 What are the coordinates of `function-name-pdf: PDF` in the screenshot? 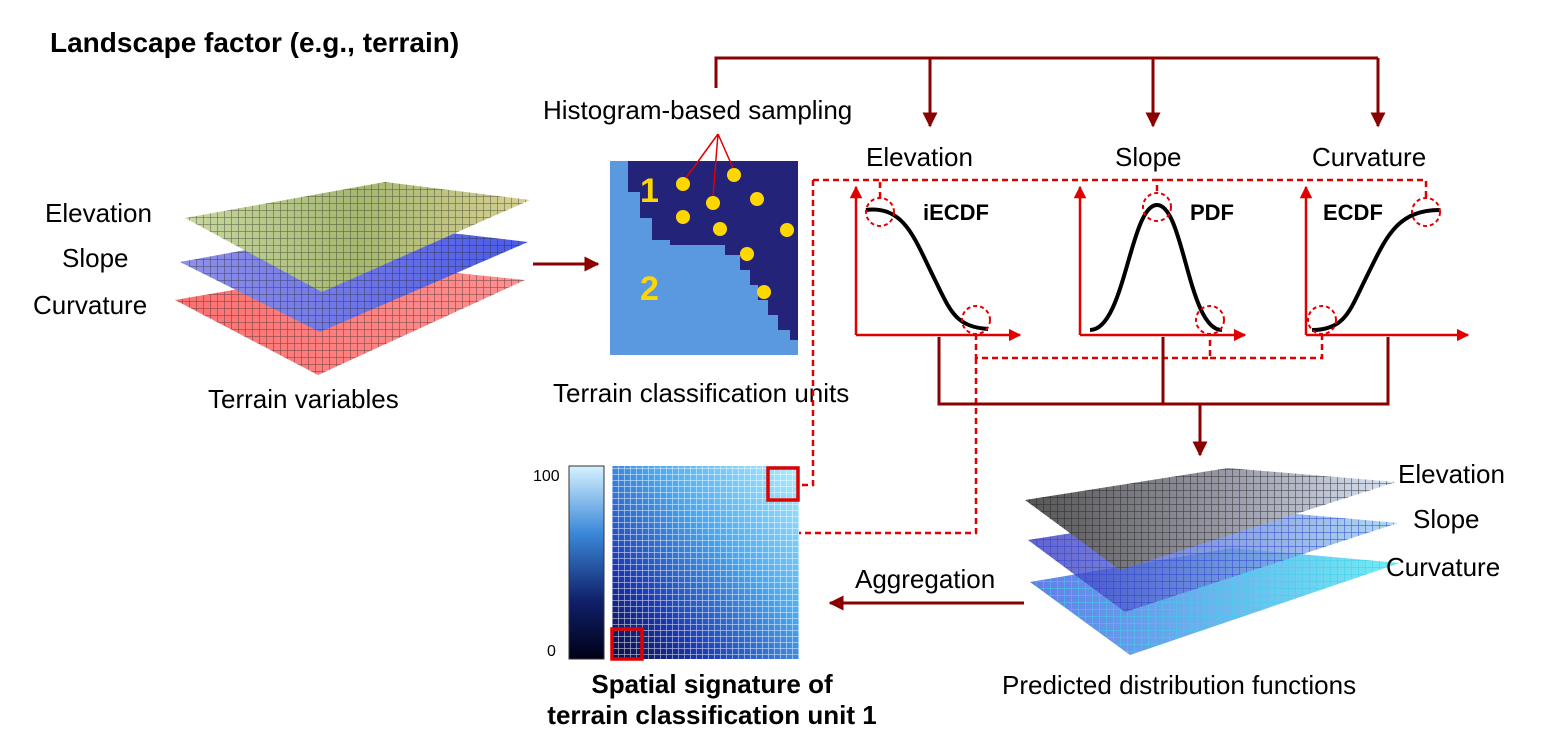 It's located at (1212, 212).